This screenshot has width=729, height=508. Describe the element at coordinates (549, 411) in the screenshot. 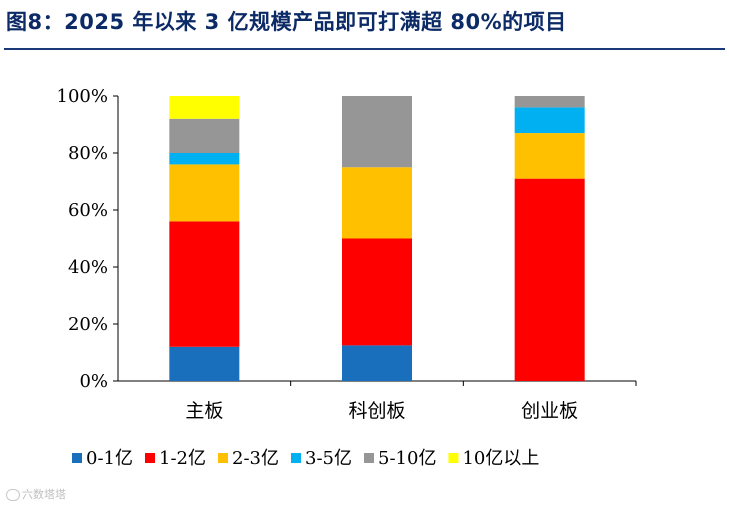

I see `x-tick-label: 创业板` at that location.